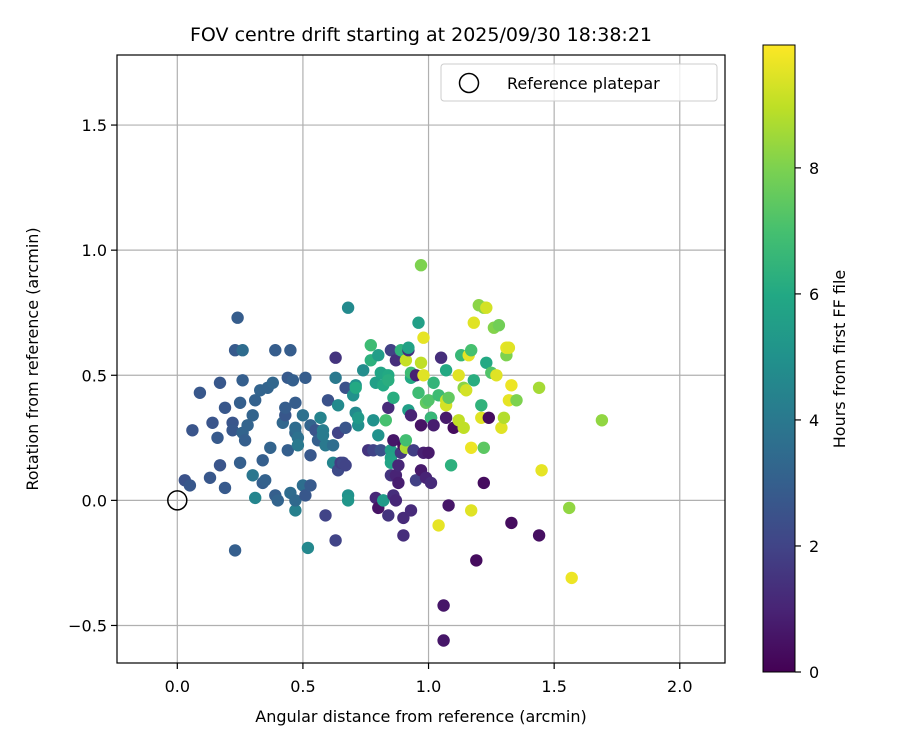 The height and width of the screenshot is (750, 900). What do you see at coordinates (94, 500) in the screenshot?
I see `y-tick-label: 0.0` at bounding box center [94, 500].